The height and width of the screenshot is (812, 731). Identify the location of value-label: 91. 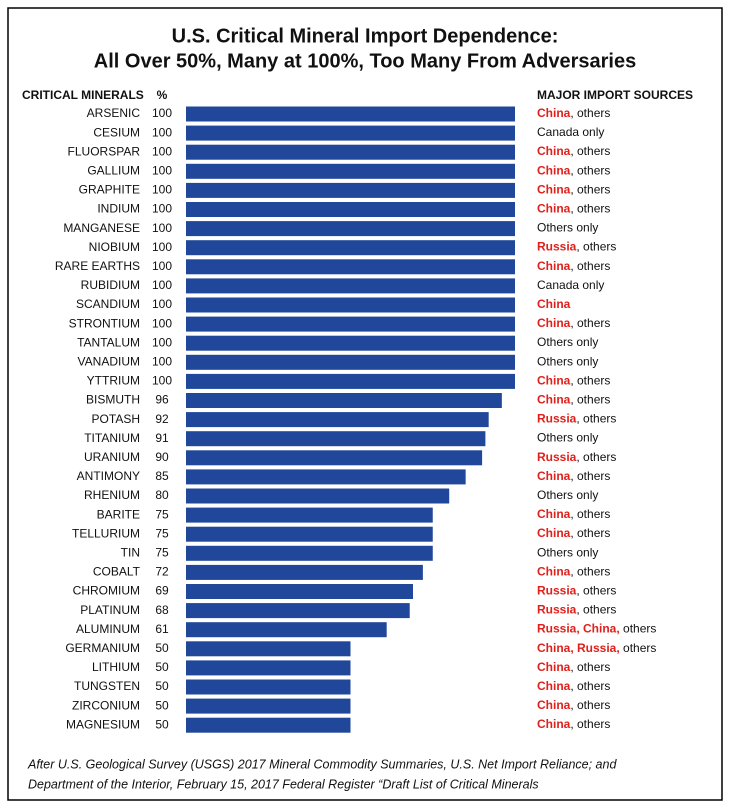
(162, 438).